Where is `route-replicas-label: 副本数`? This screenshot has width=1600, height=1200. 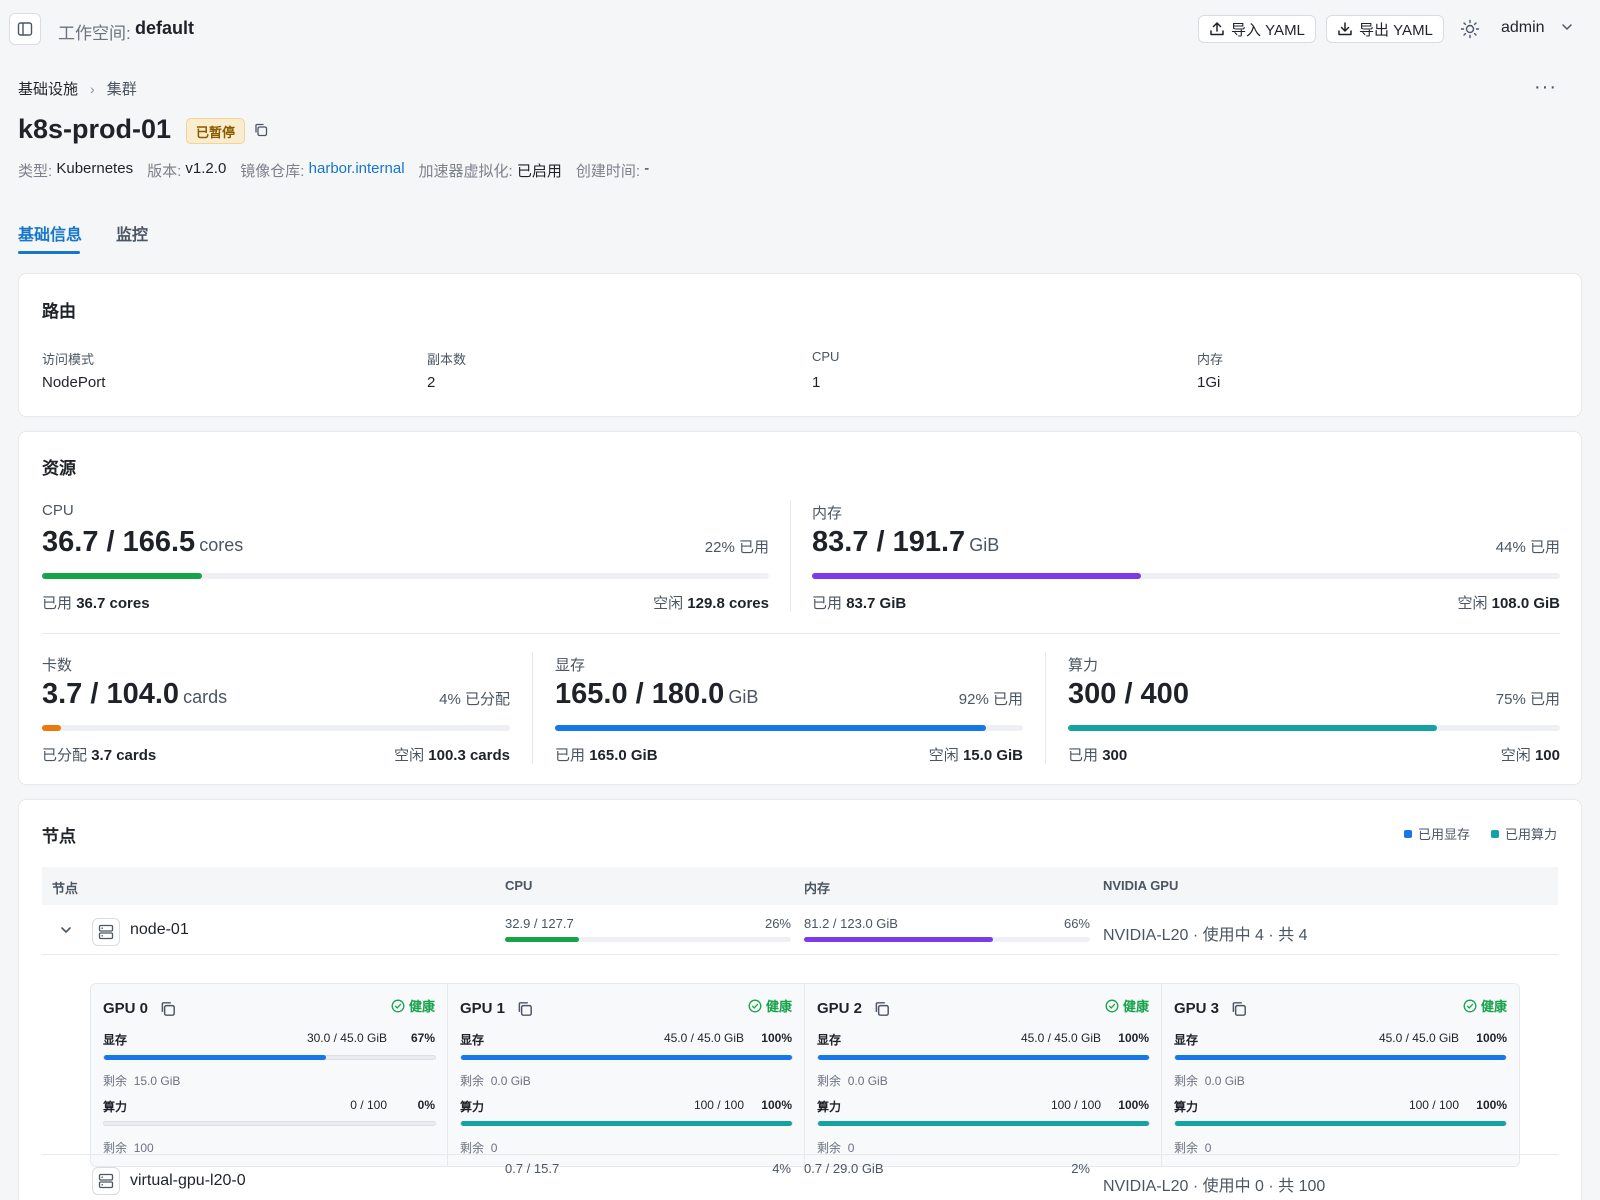
route-replicas-label: 副本数 is located at coordinates (447, 359).